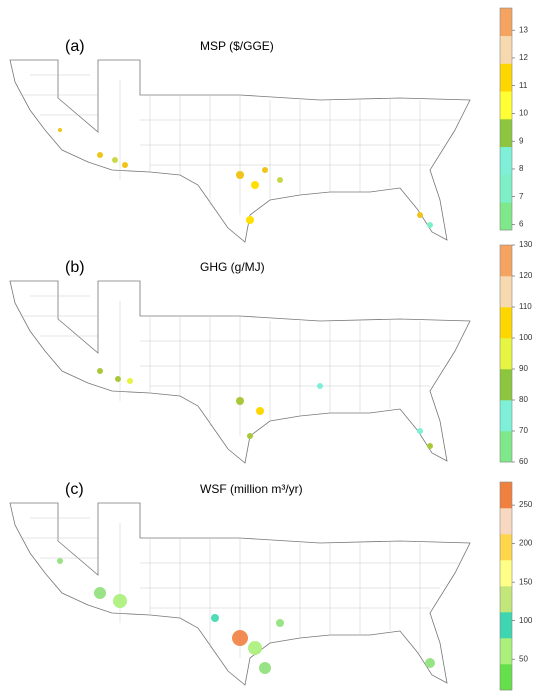 This screenshot has height=700, width=552. Describe the element at coordinates (523, 430) in the screenshot. I see `colorbar-tick-label: 70` at that location.